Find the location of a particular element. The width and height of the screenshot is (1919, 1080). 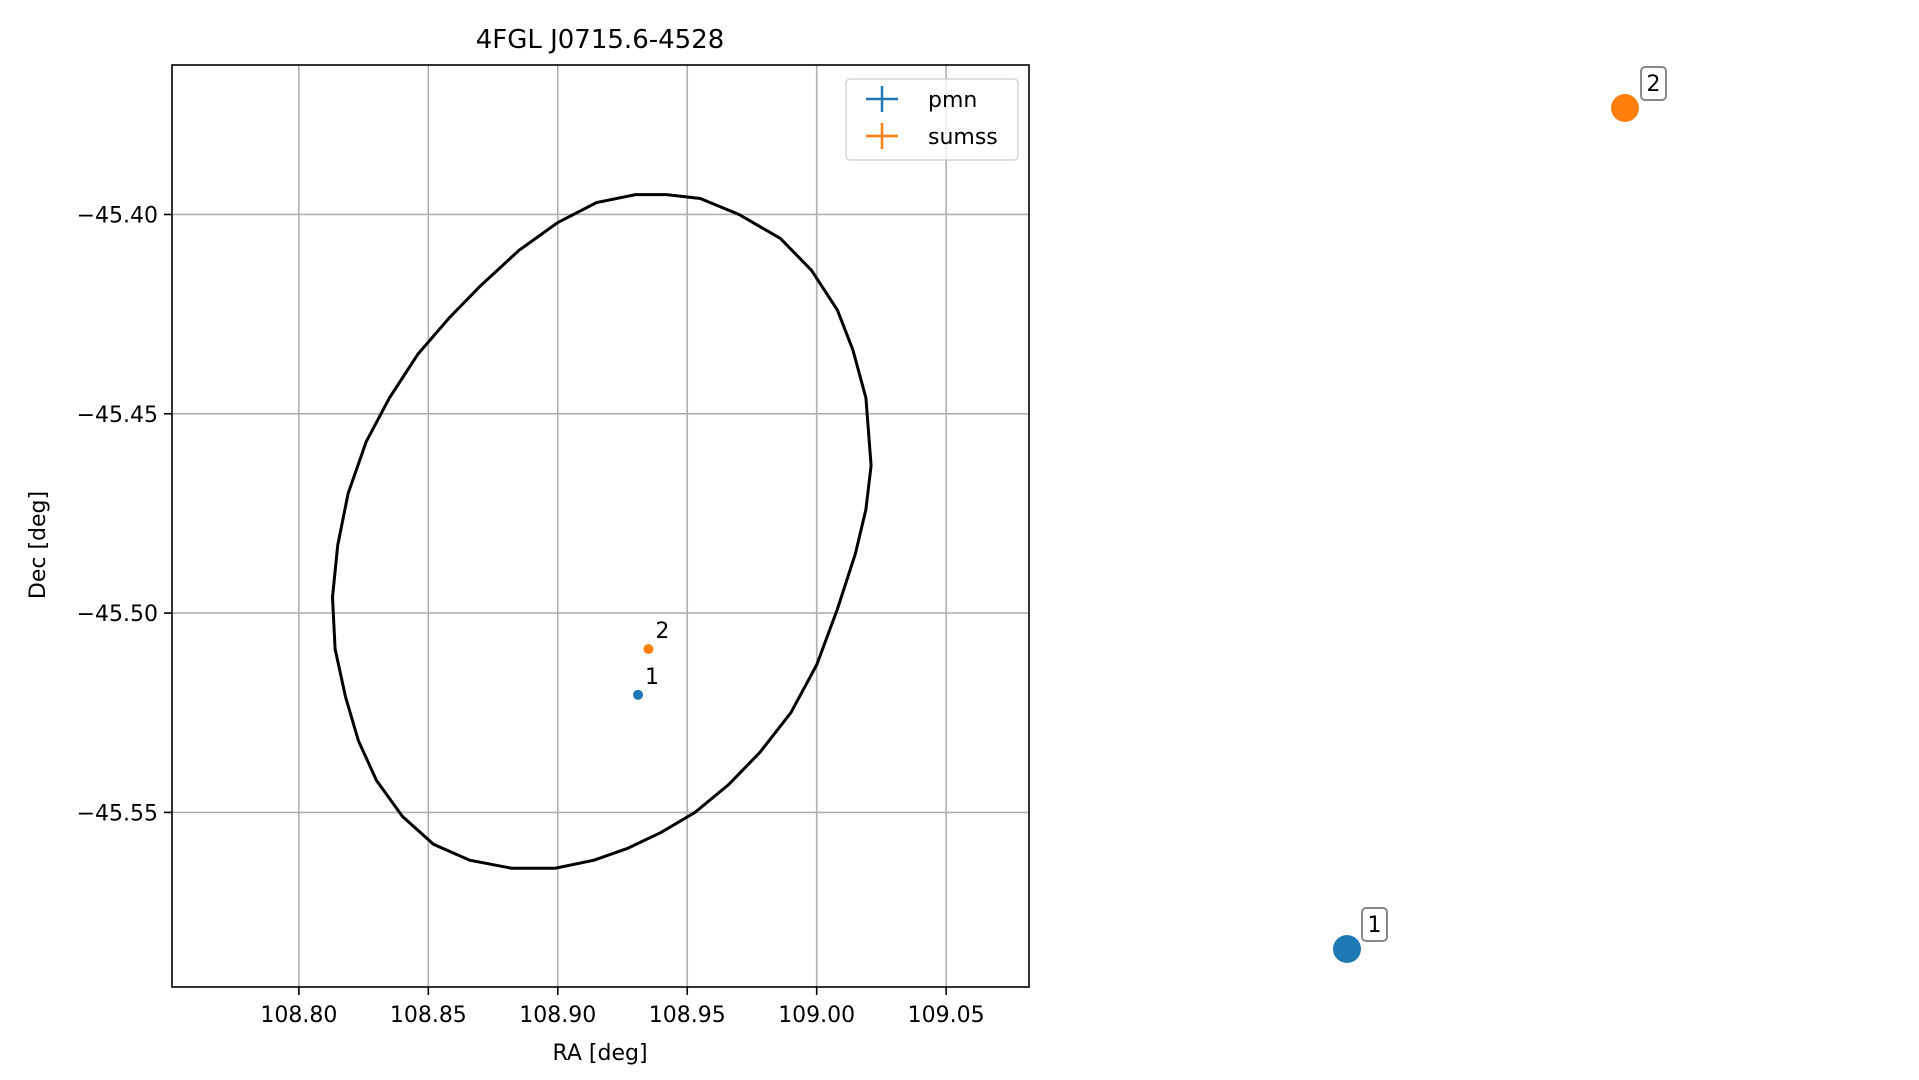

side-point-2: 2 is located at coordinates (1639, 94).